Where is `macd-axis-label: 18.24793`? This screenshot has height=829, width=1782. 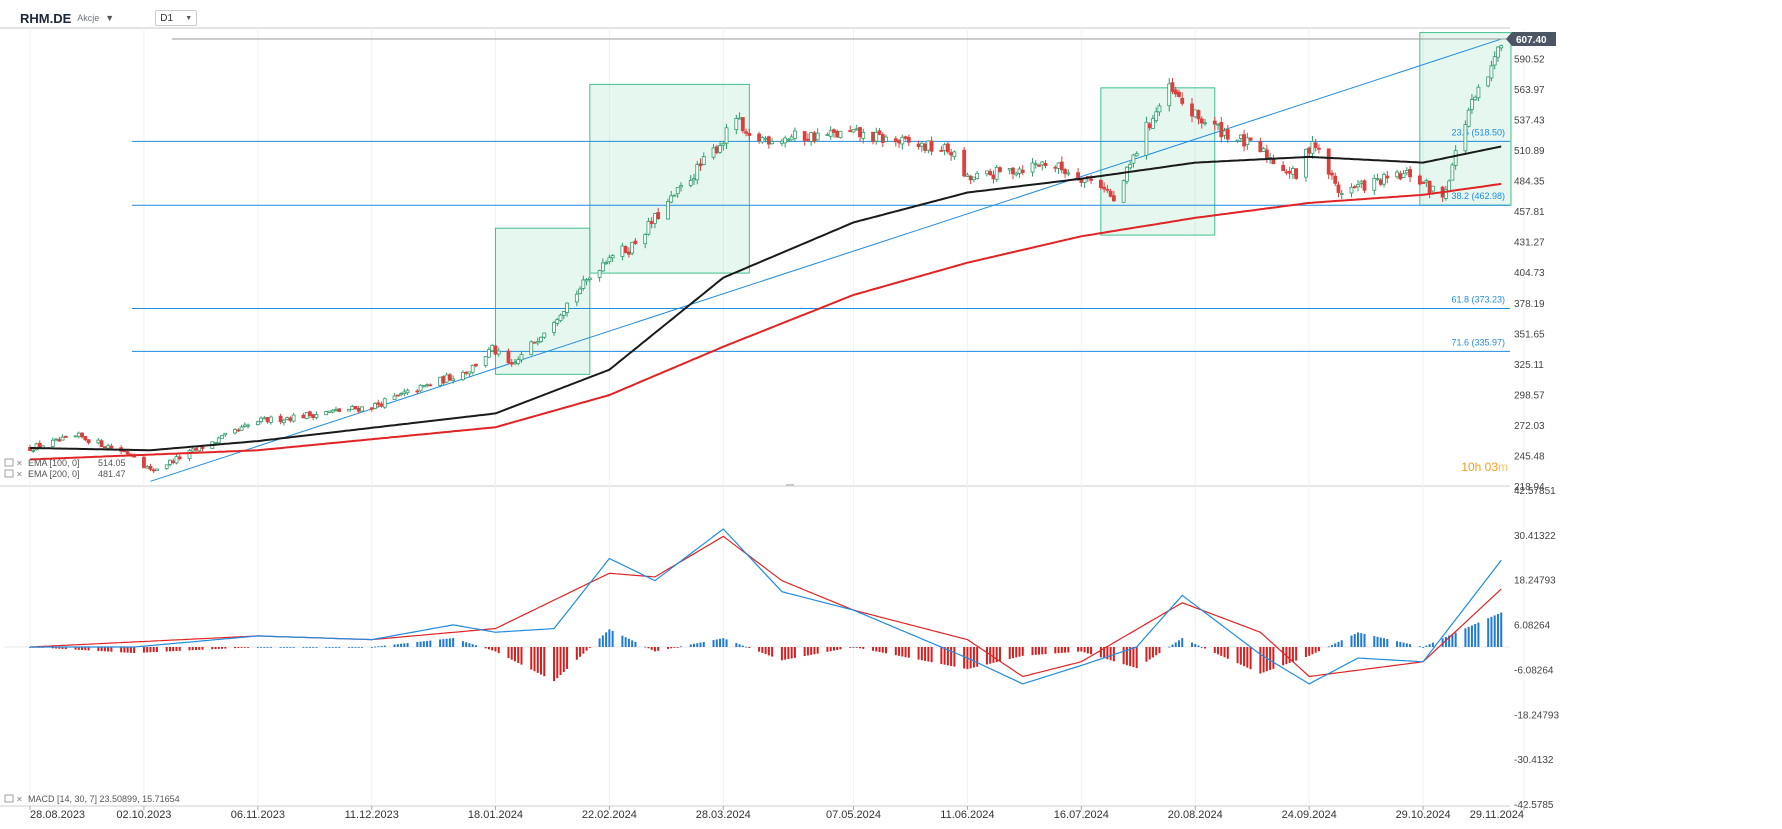 macd-axis-label: 18.24793 is located at coordinates (1535, 581).